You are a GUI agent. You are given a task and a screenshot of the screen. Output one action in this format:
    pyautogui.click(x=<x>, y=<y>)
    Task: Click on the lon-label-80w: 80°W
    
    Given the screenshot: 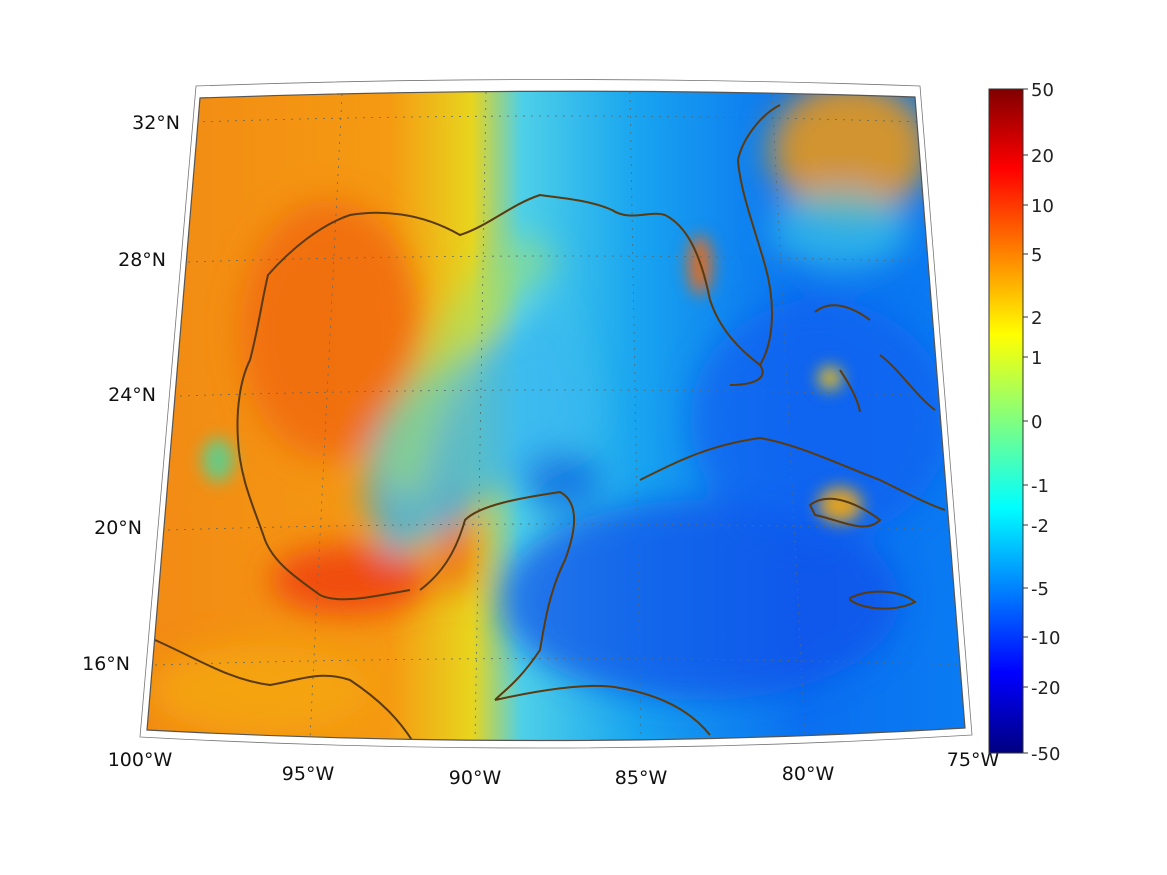 What is the action you would take?
    pyautogui.click(x=808, y=774)
    